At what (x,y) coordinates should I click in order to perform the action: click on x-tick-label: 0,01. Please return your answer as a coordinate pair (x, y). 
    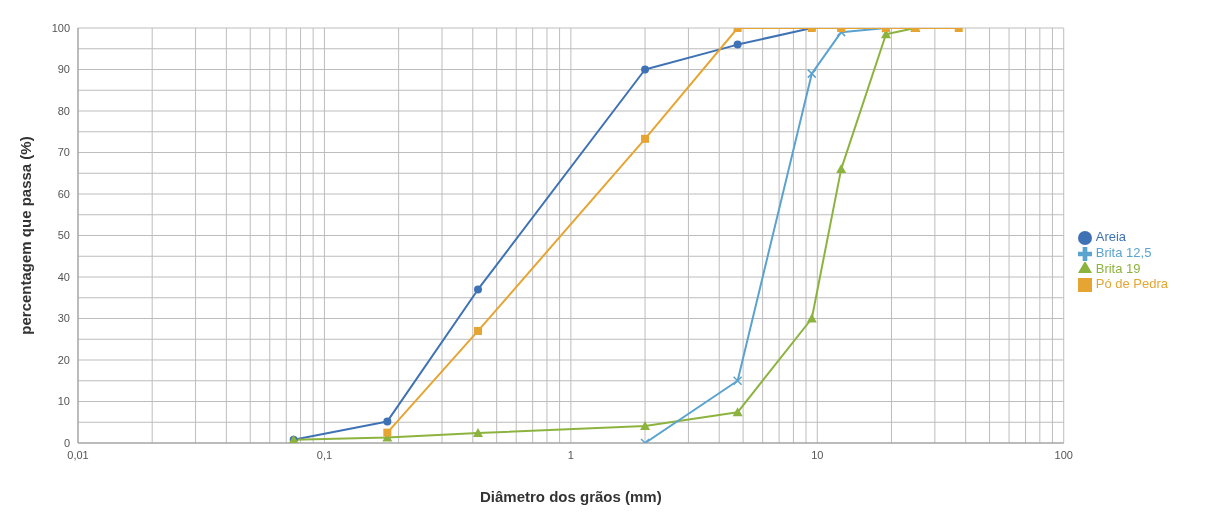
    Looking at the image, I should click on (78, 454).